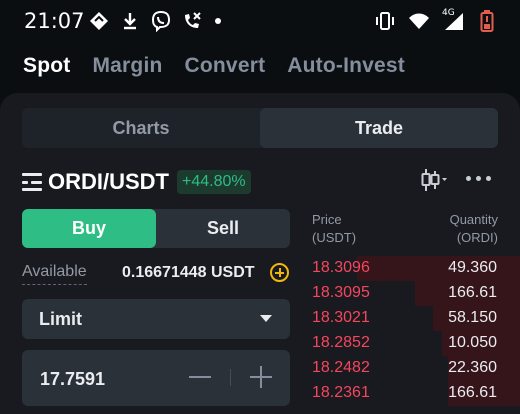  I want to click on view-segmented-control: Charts Trade, so click(260, 128).